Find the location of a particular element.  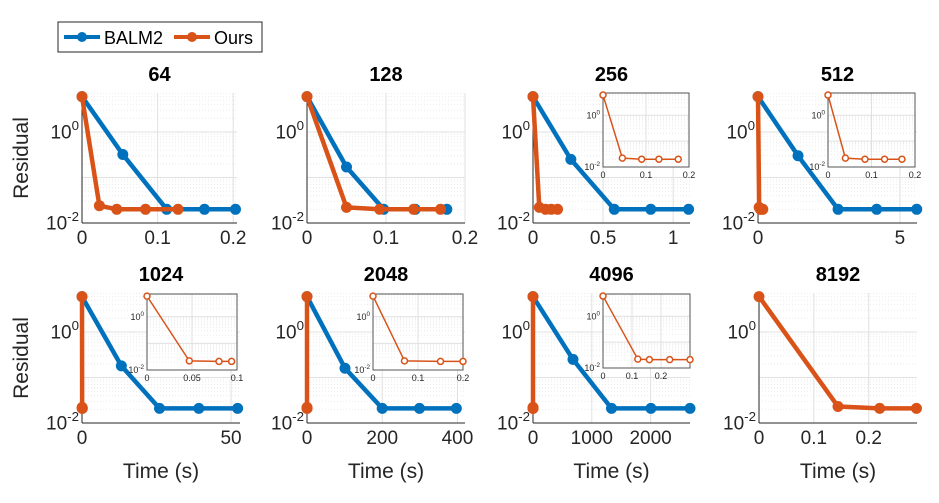

subplot-title: 128 is located at coordinates (385, 75).